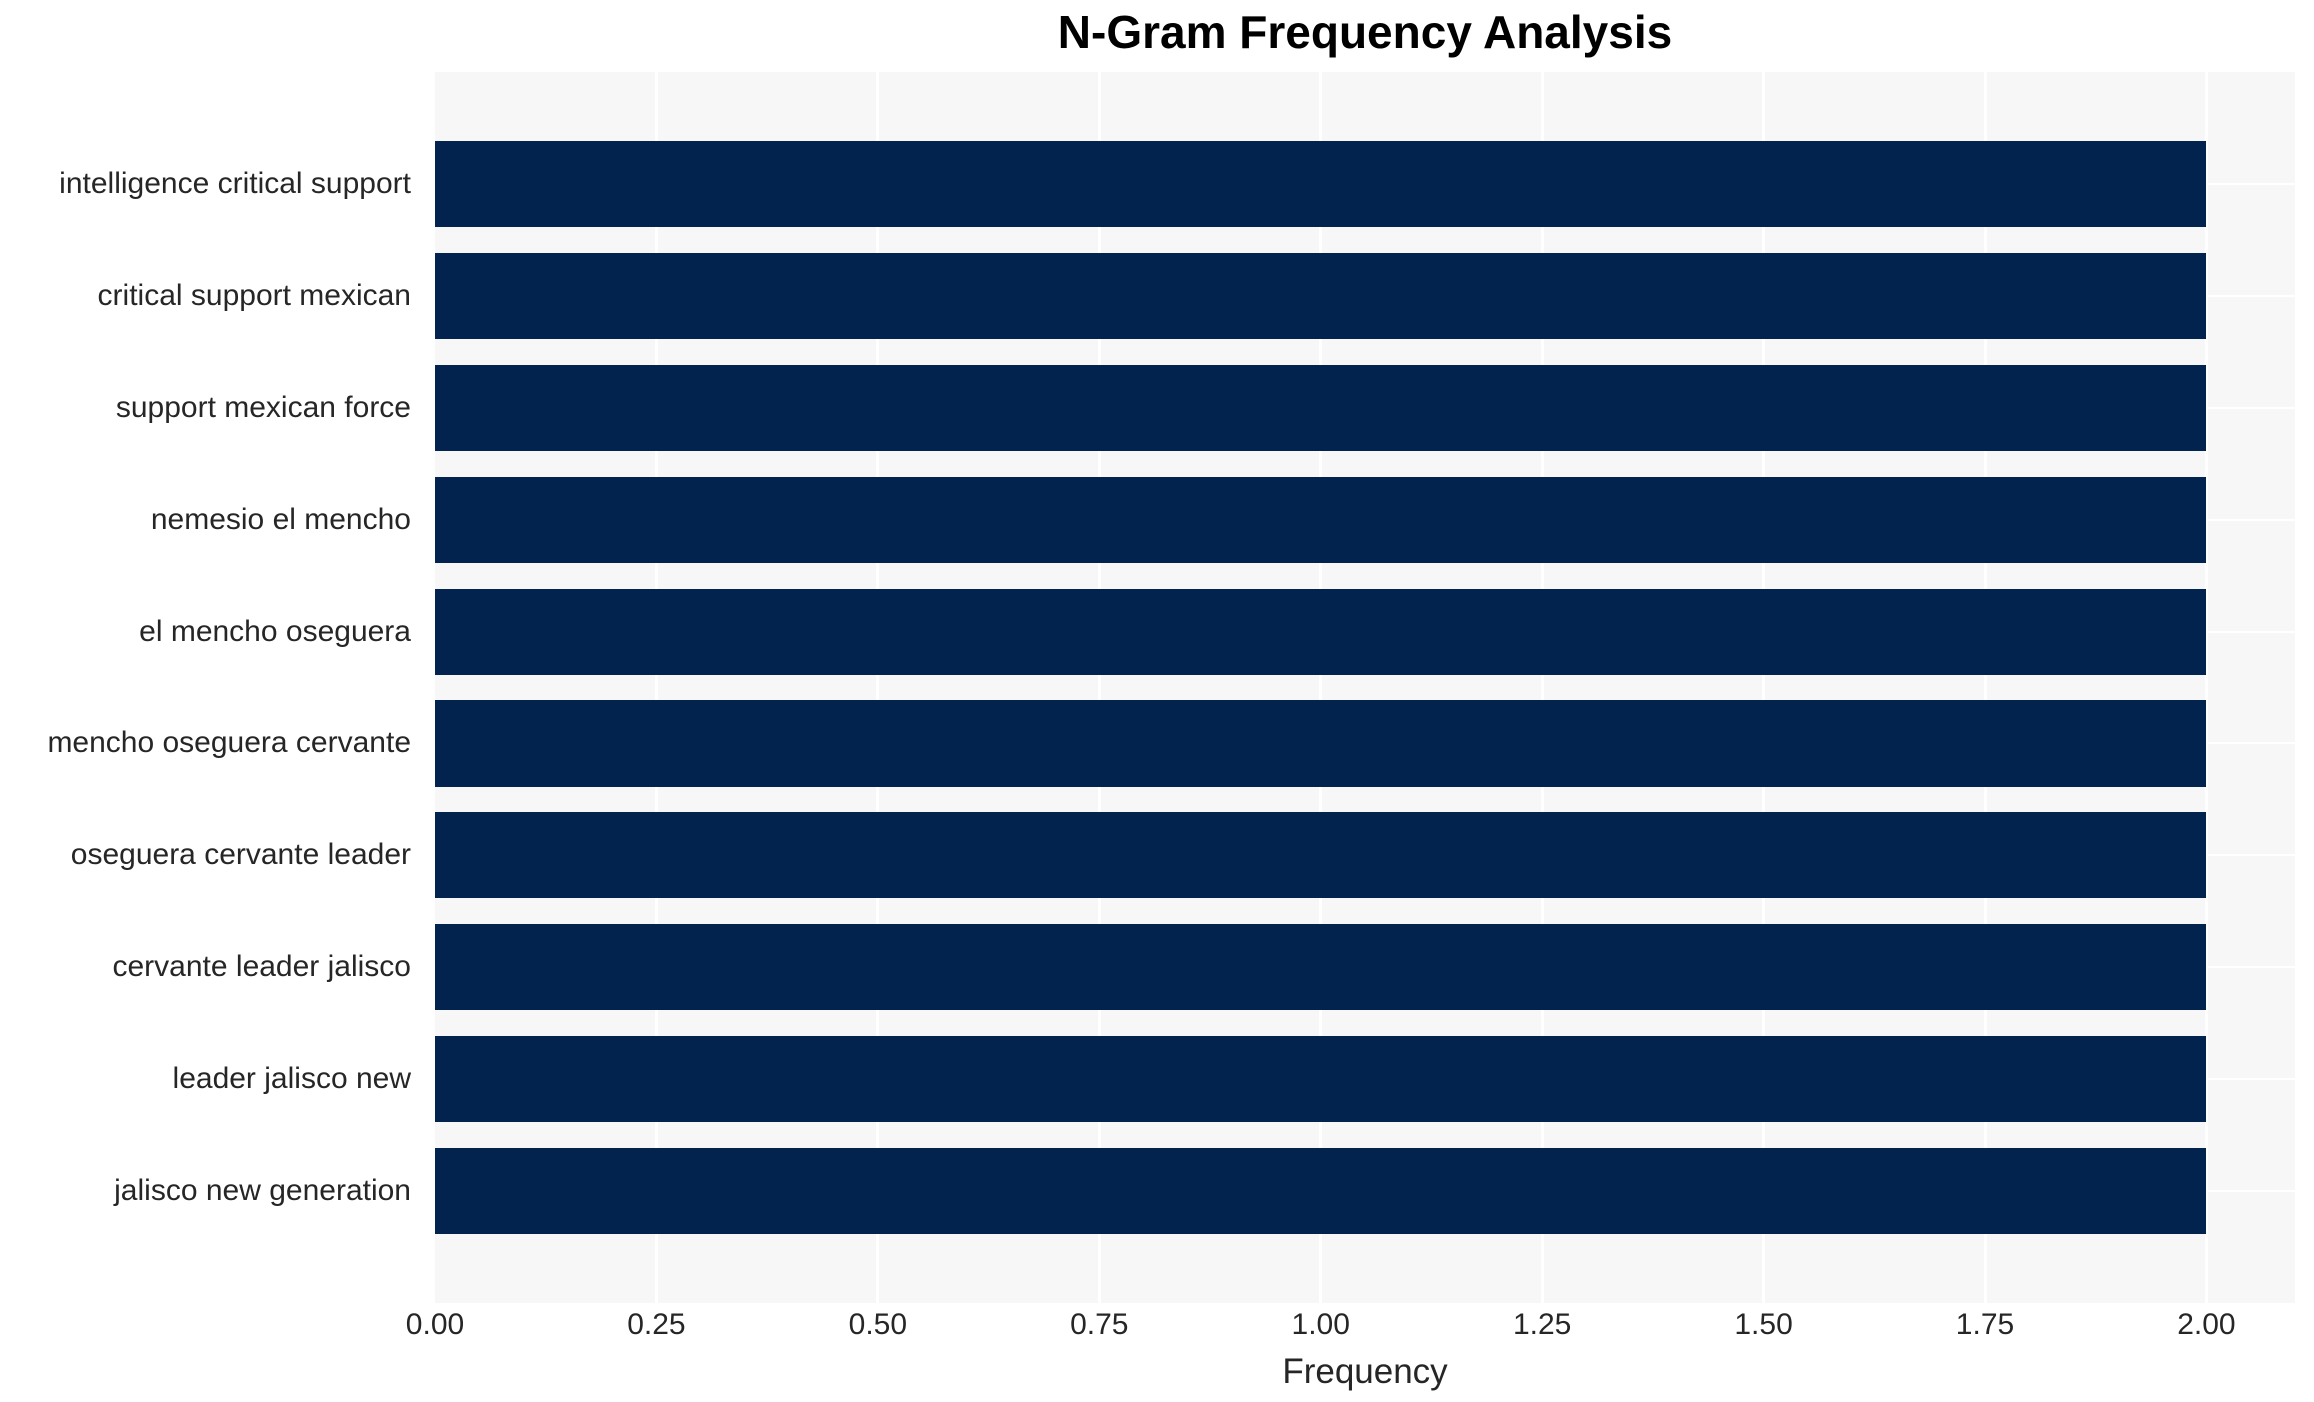 This screenshot has height=1402, width=2314. What do you see at coordinates (254, 295) in the screenshot?
I see `category-label: critical support mexican` at bounding box center [254, 295].